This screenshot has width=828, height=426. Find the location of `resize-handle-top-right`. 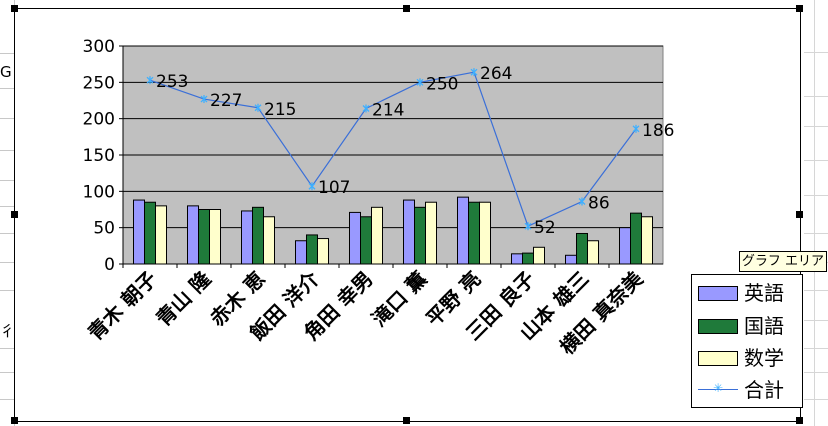

resize-handle-top-right is located at coordinates (799, 8).